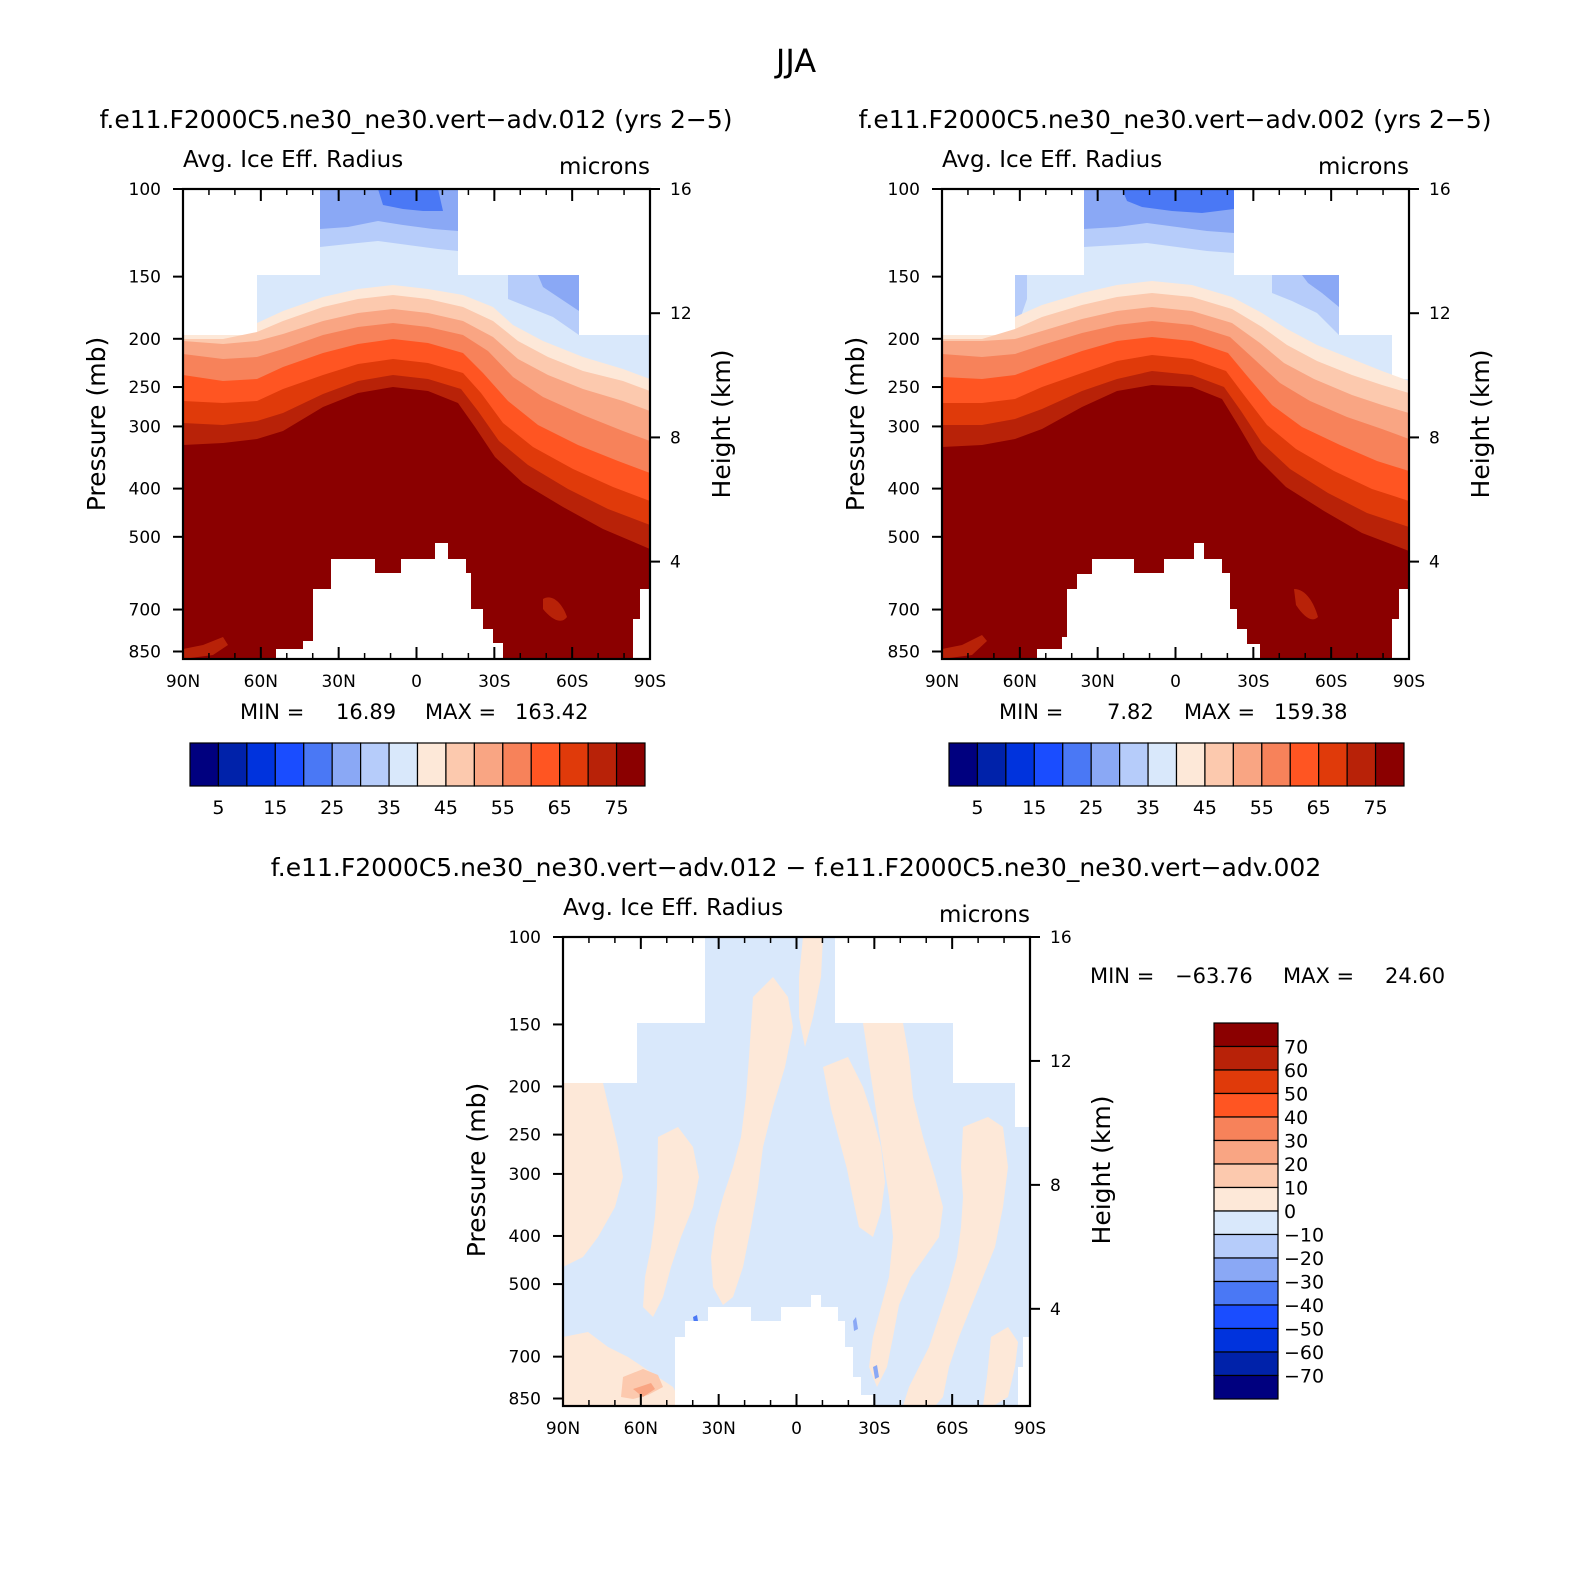  What do you see at coordinates (1122, 976) in the screenshot?
I see `min-label: MIN =` at bounding box center [1122, 976].